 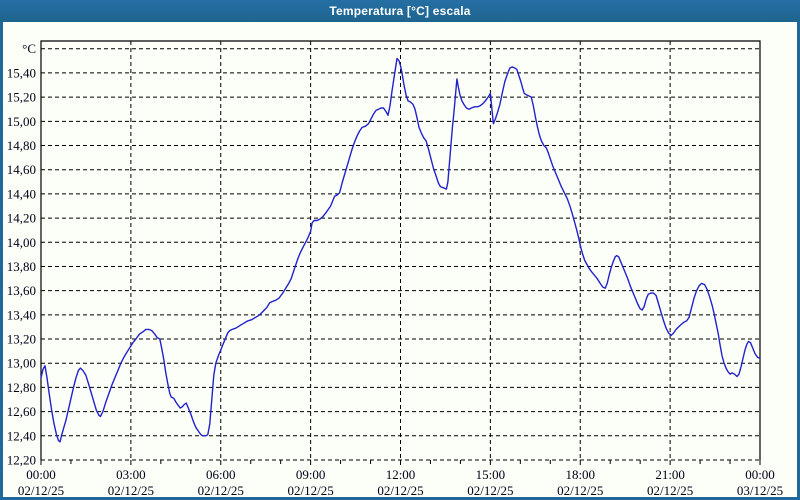 I want to click on window-title: Temperatura [°C] escala, so click(x=400, y=11).